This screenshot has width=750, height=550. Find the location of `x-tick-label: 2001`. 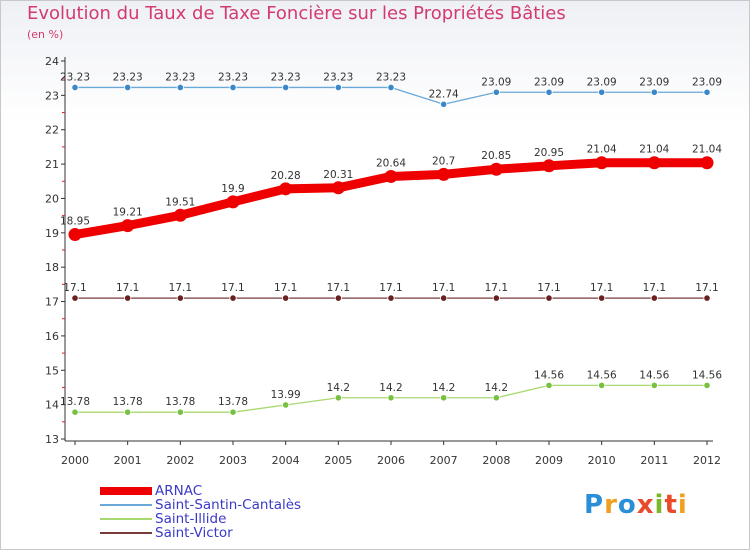

x-tick-label: 2001 is located at coordinates (128, 460).